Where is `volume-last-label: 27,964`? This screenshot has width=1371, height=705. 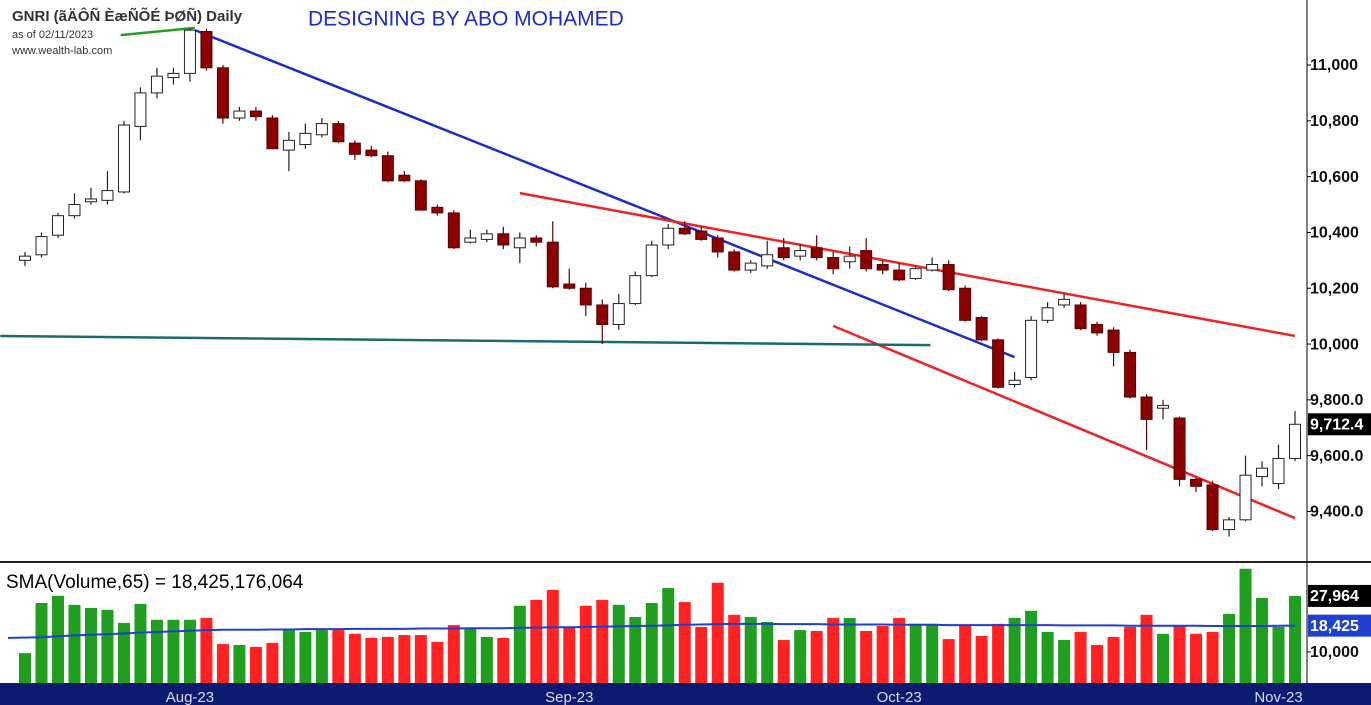
volume-last-label: 27,964 is located at coordinates (1334, 596).